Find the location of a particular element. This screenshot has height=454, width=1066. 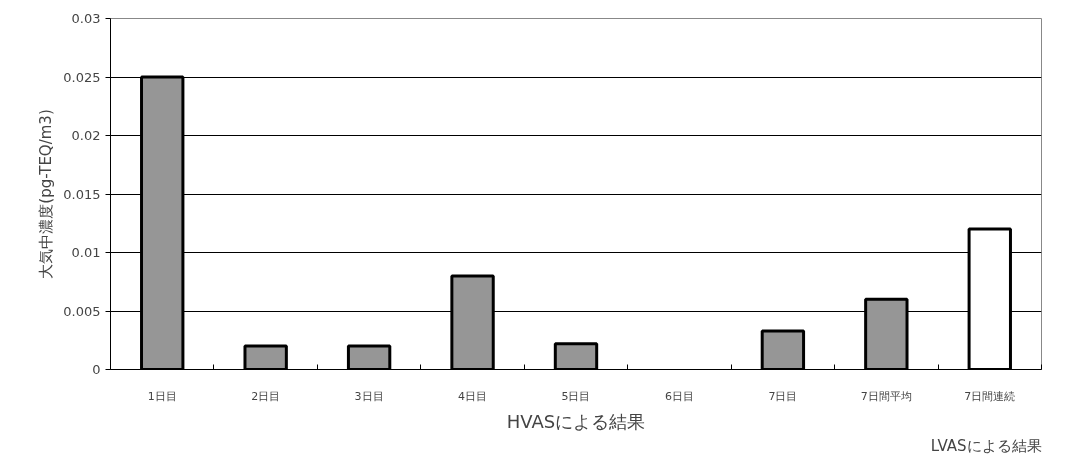

x-tick-label: 2日目 is located at coordinates (266, 396).